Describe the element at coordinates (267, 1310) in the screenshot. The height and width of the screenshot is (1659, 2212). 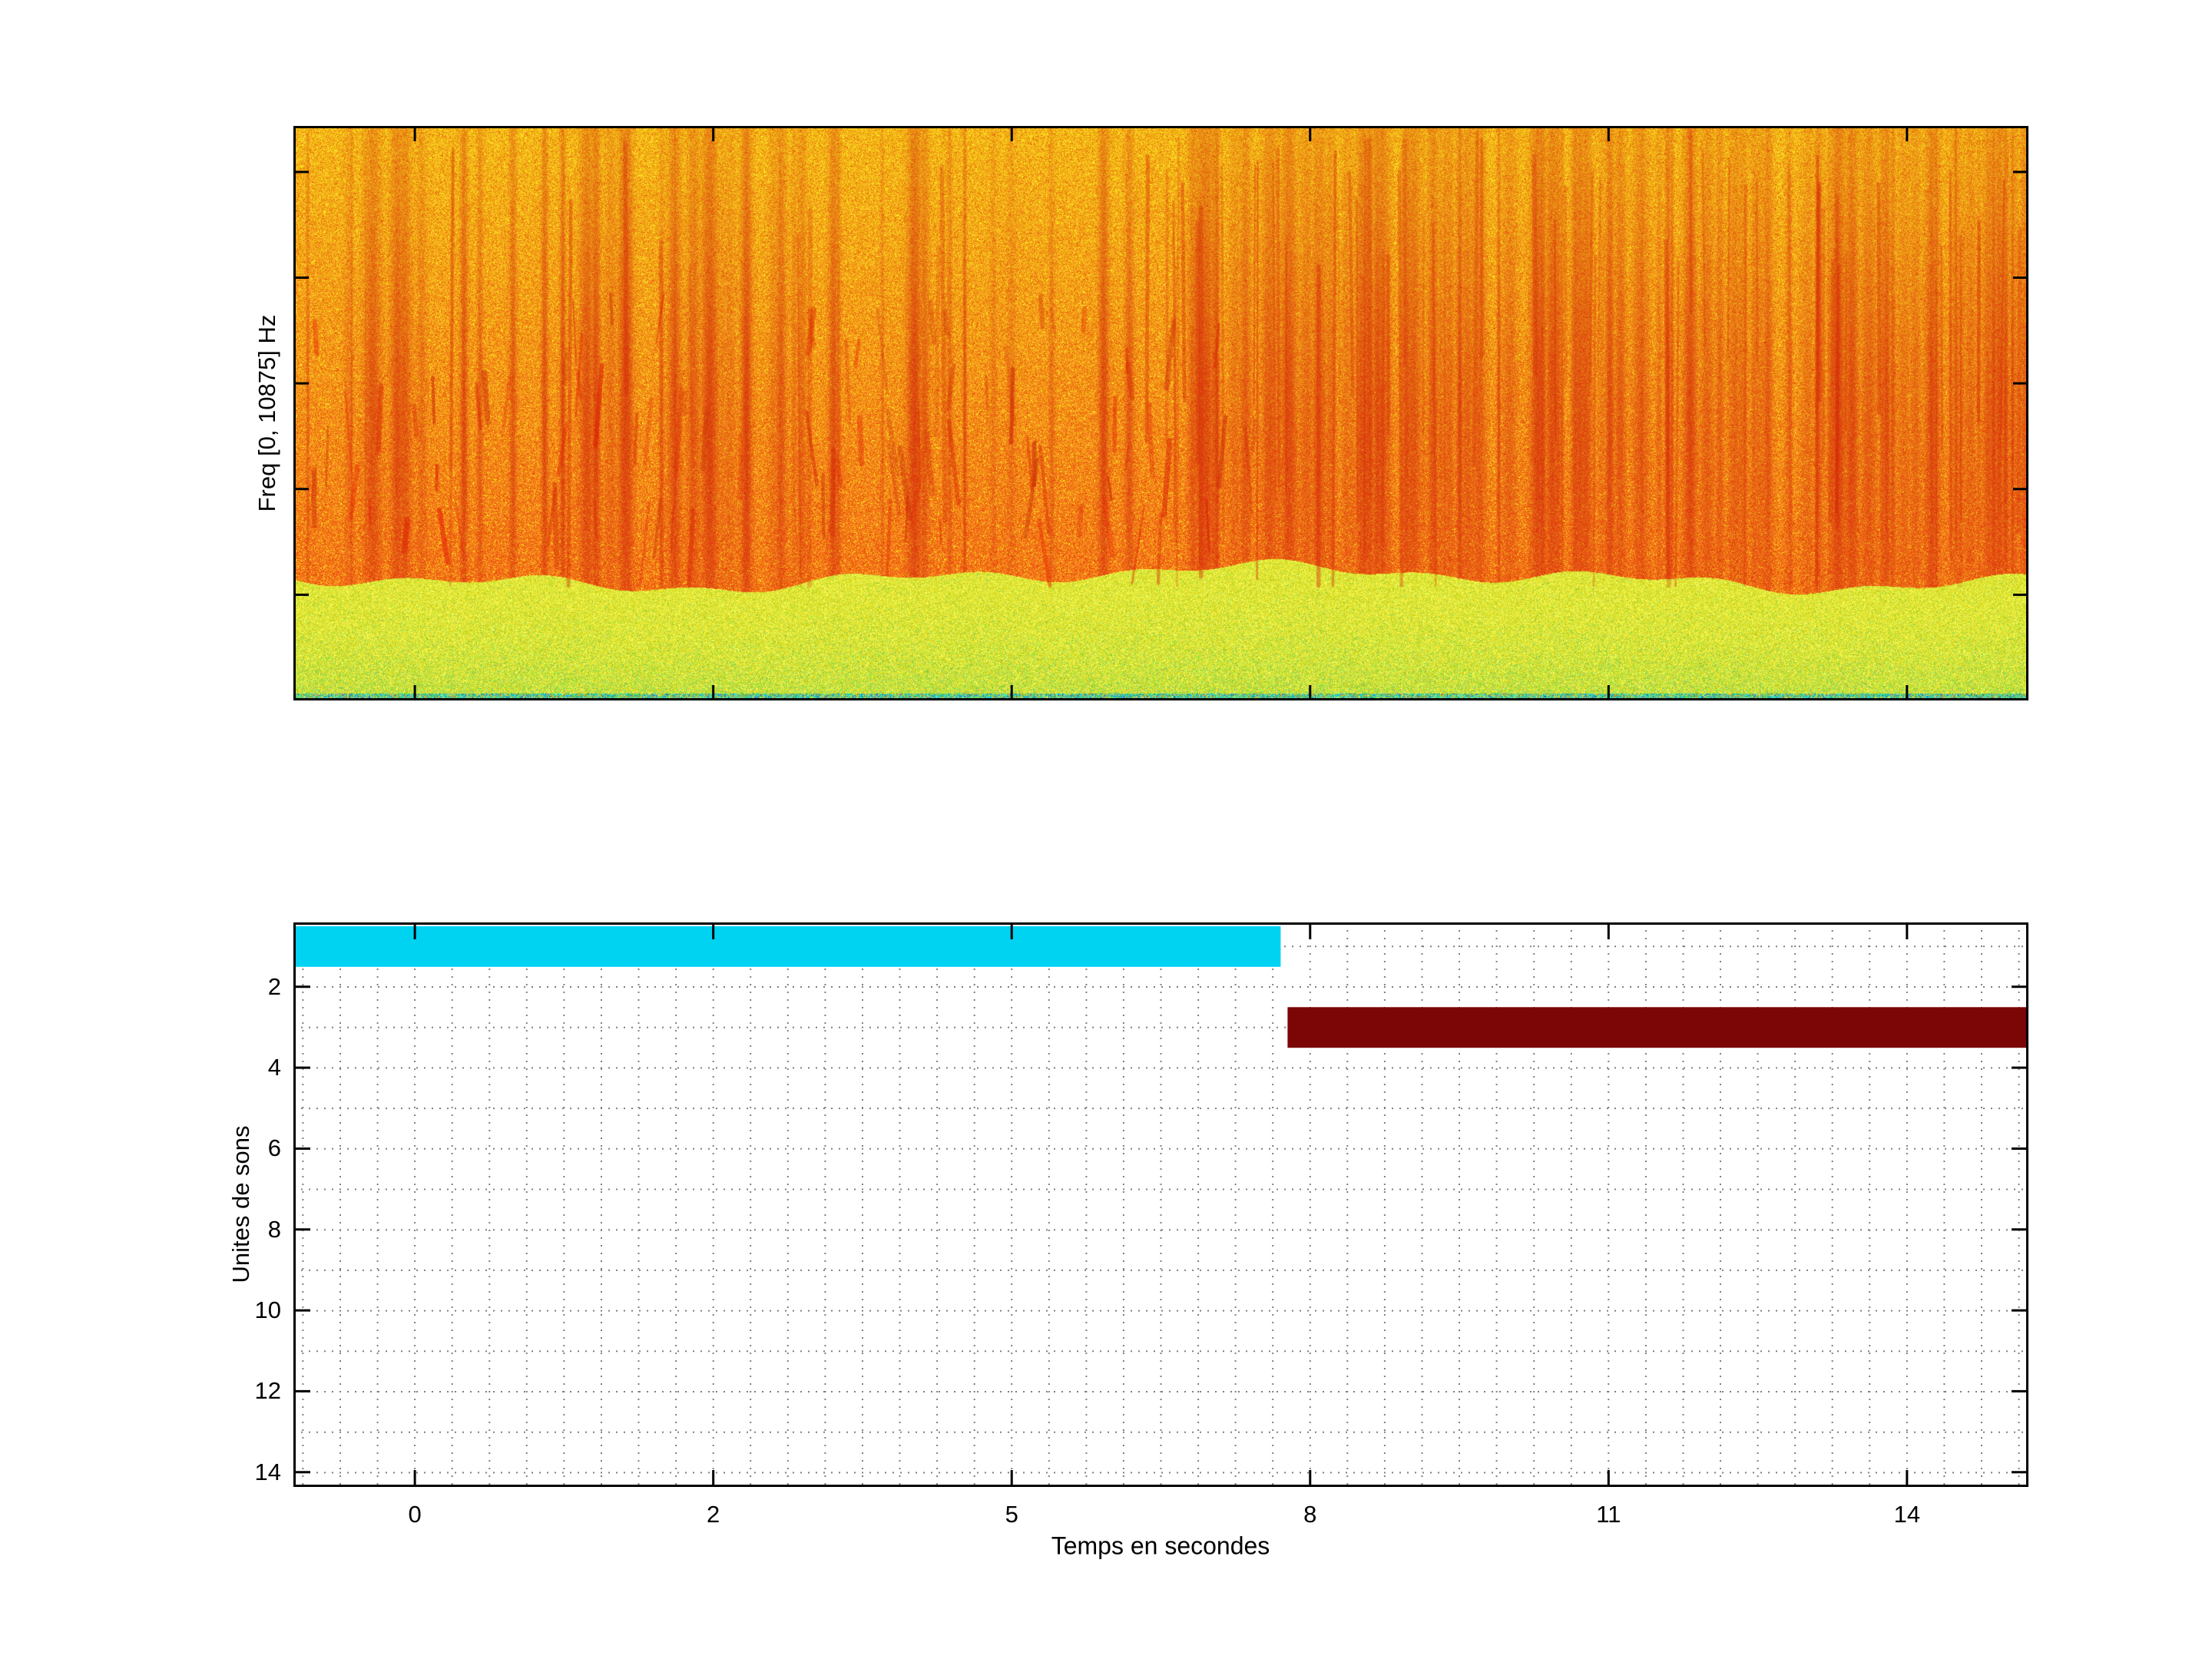
I see `y-tick-label: 10` at that location.